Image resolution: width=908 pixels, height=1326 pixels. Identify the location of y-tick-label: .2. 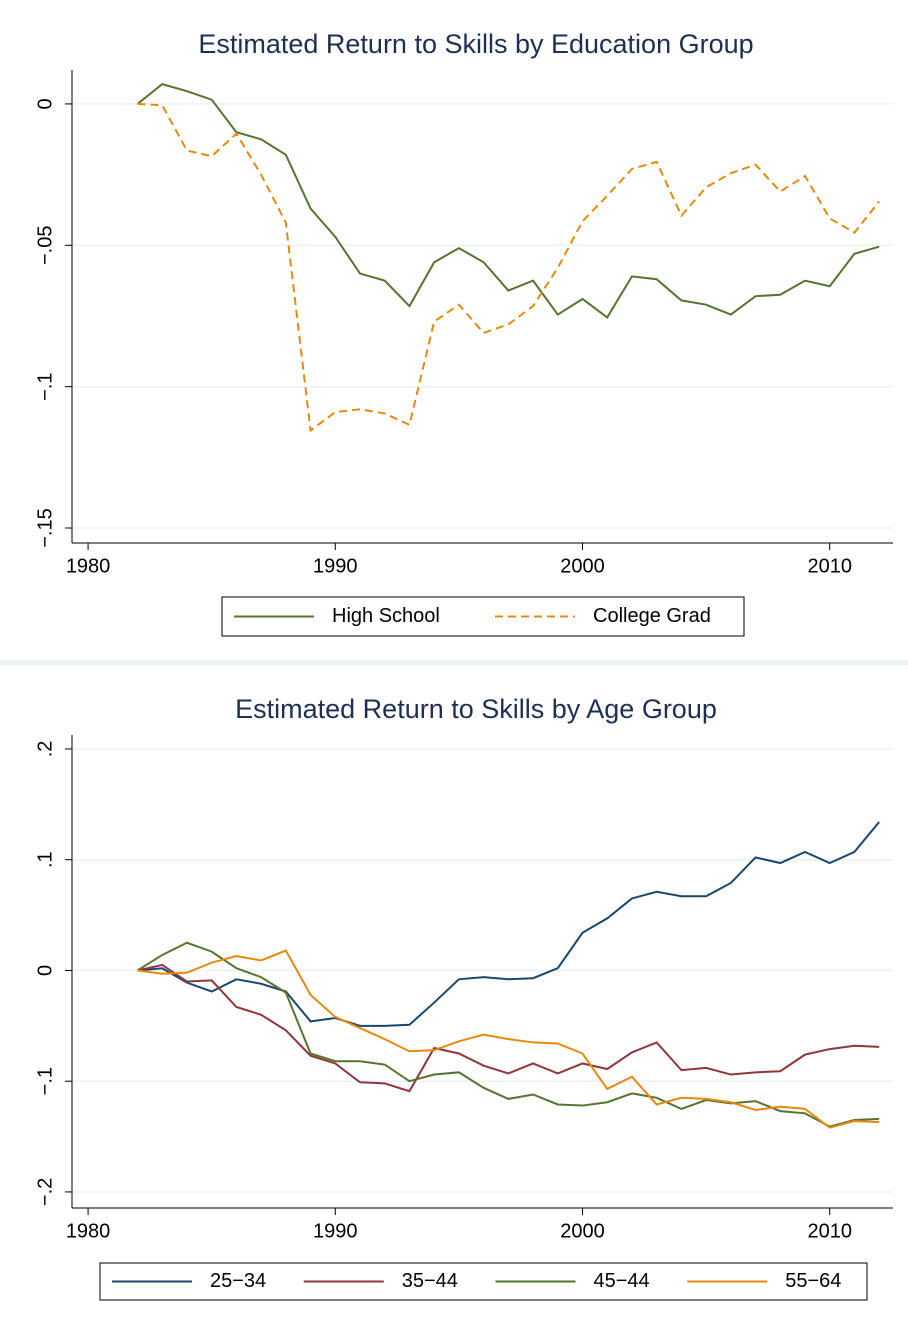
(45, 749).